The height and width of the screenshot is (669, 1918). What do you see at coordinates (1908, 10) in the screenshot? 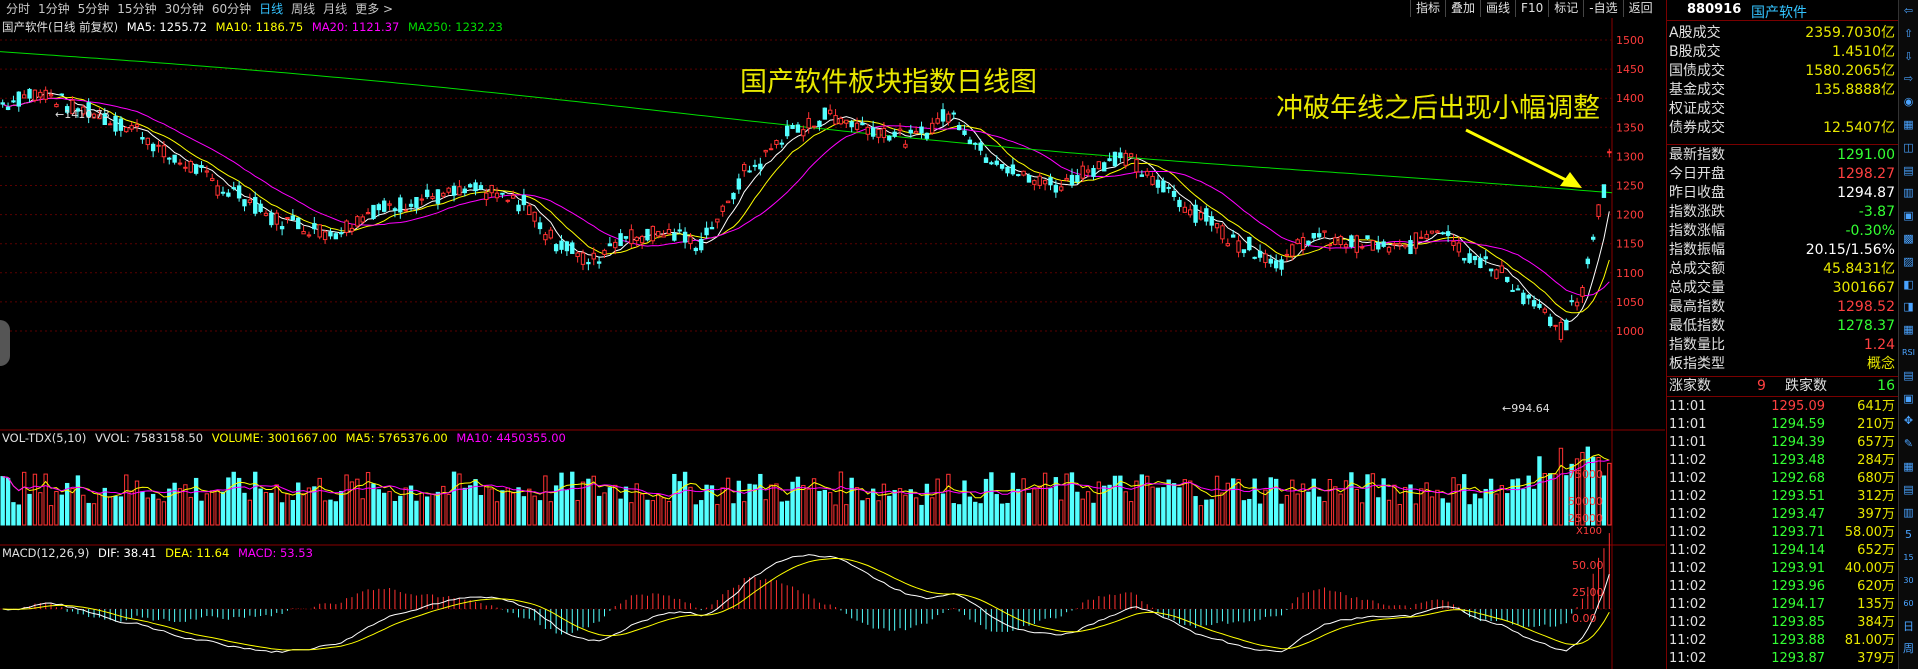
I see `side-tool-icon: ⇦` at bounding box center [1908, 10].